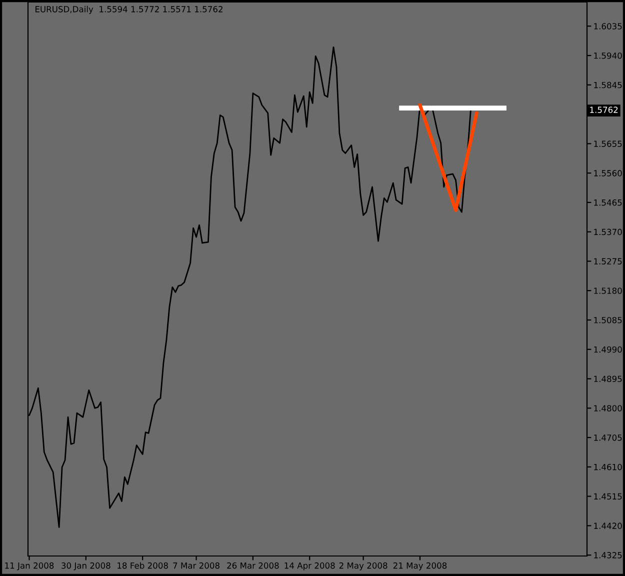 The width and height of the screenshot is (625, 576). What do you see at coordinates (253, 565) in the screenshot?
I see `x-tick-label: 26 Mar 2008` at bounding box center [253, 565].